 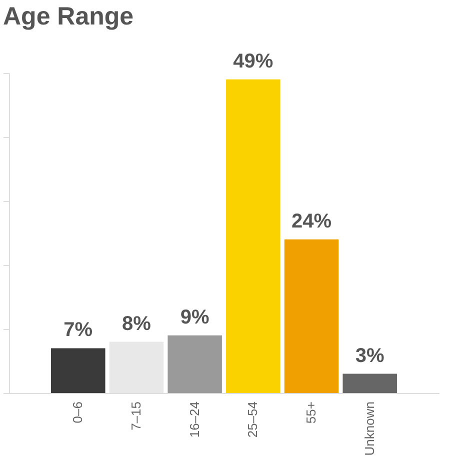 What do you see at coordinates (194, 420) in the screenshot?
I see `x-tick-label: 16–24` at bounding box center [194, 420].